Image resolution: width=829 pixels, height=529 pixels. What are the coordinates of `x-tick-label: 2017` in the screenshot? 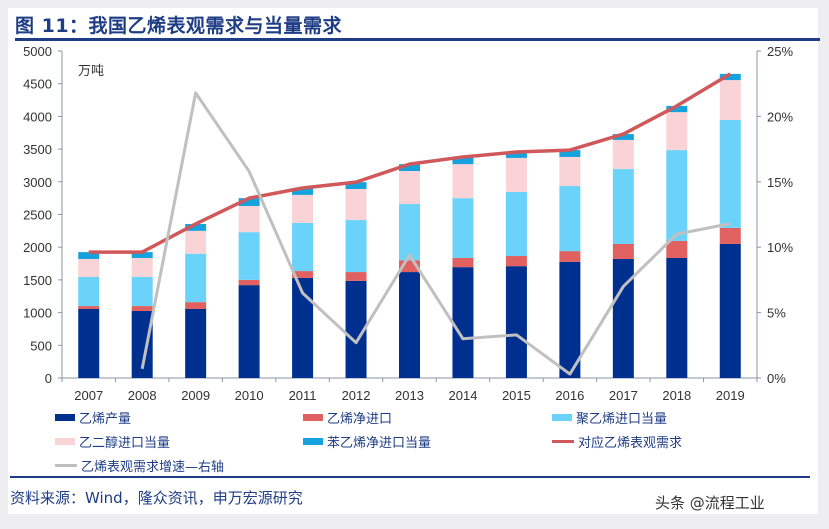 It's located at (623, 395).